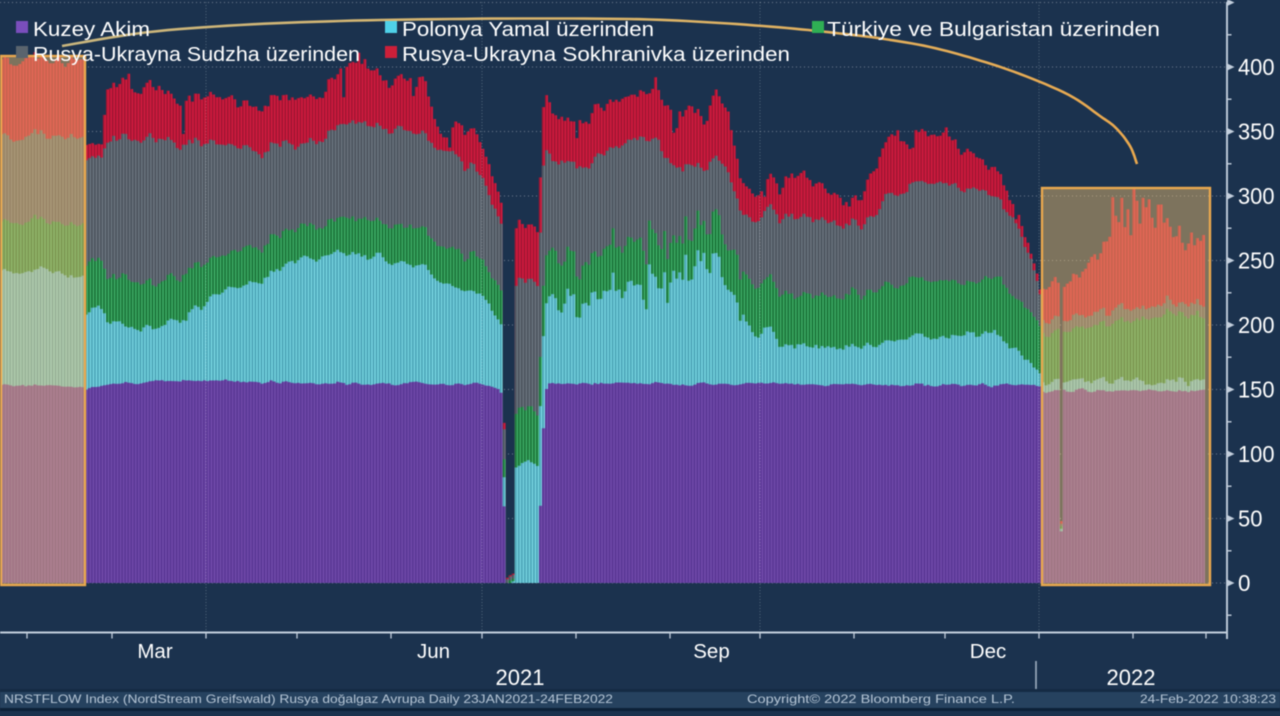  I want to click on svg-text: Dec, so click(988, 651).